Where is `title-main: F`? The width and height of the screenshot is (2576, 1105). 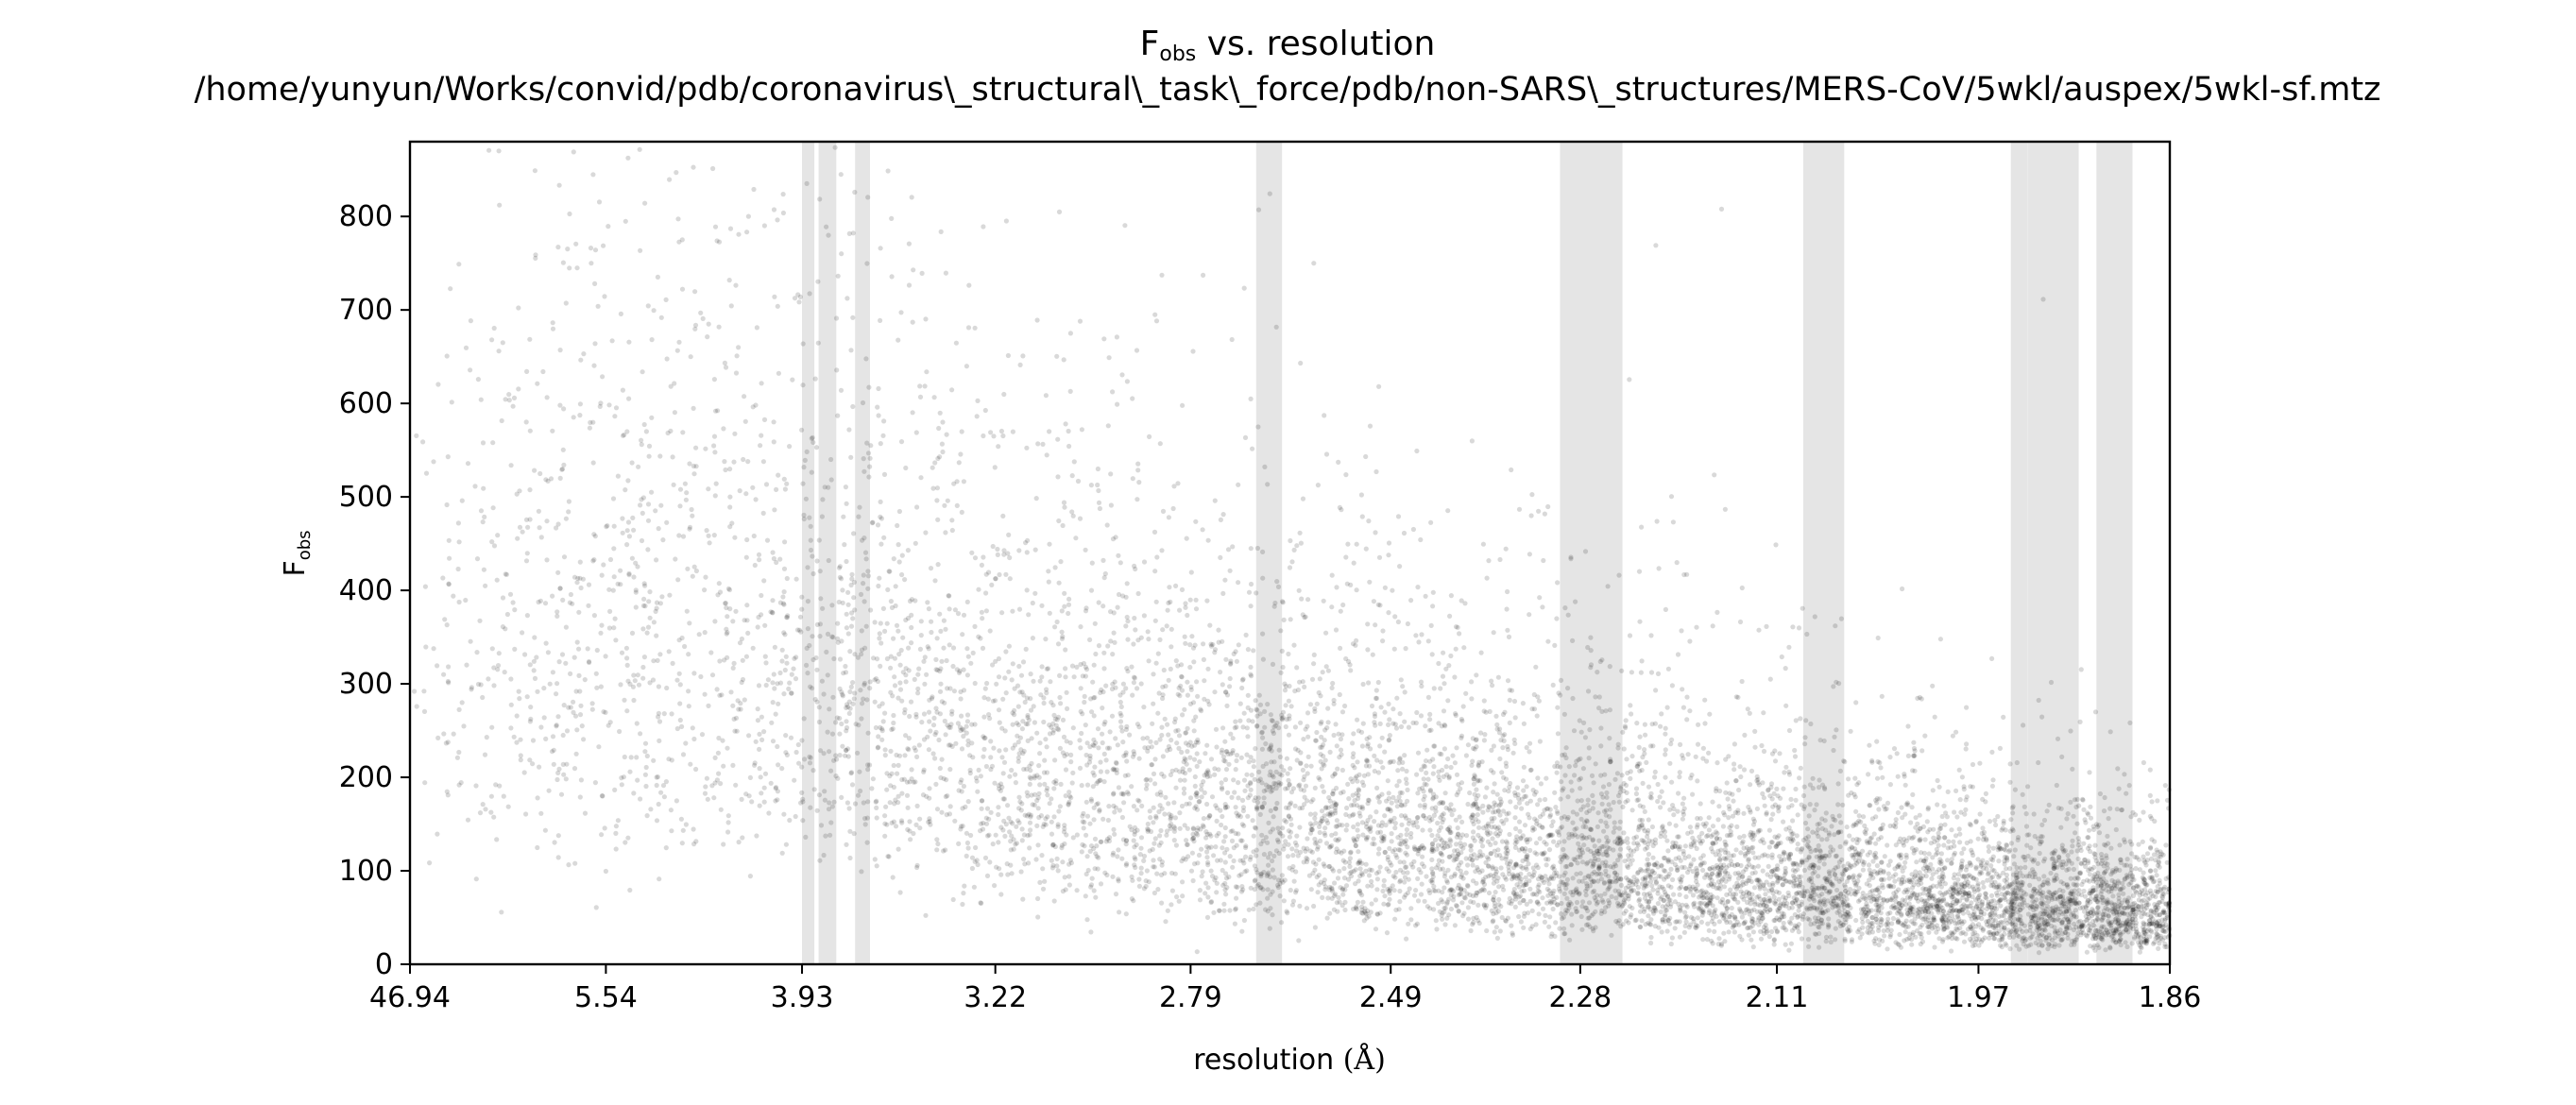
title-main: F is located at coordinates (1150, 44).